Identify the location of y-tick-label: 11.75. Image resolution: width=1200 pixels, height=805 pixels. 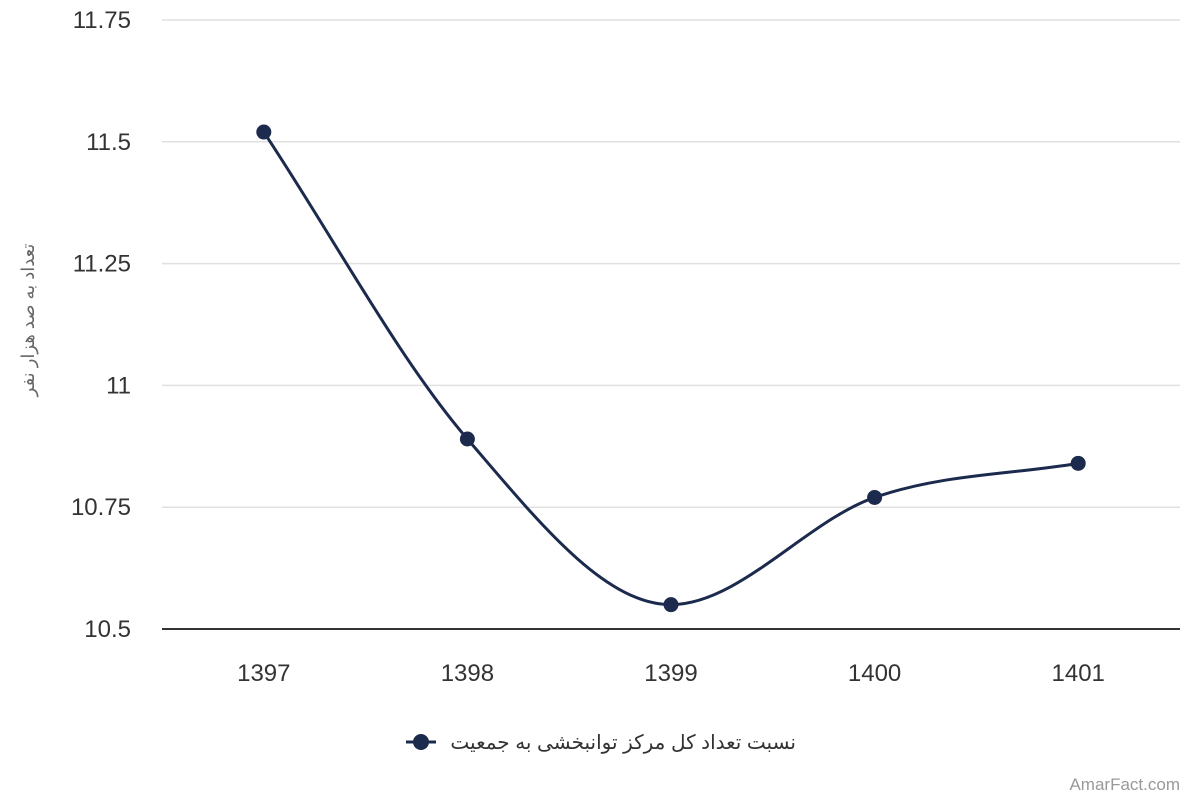
(102, 20).